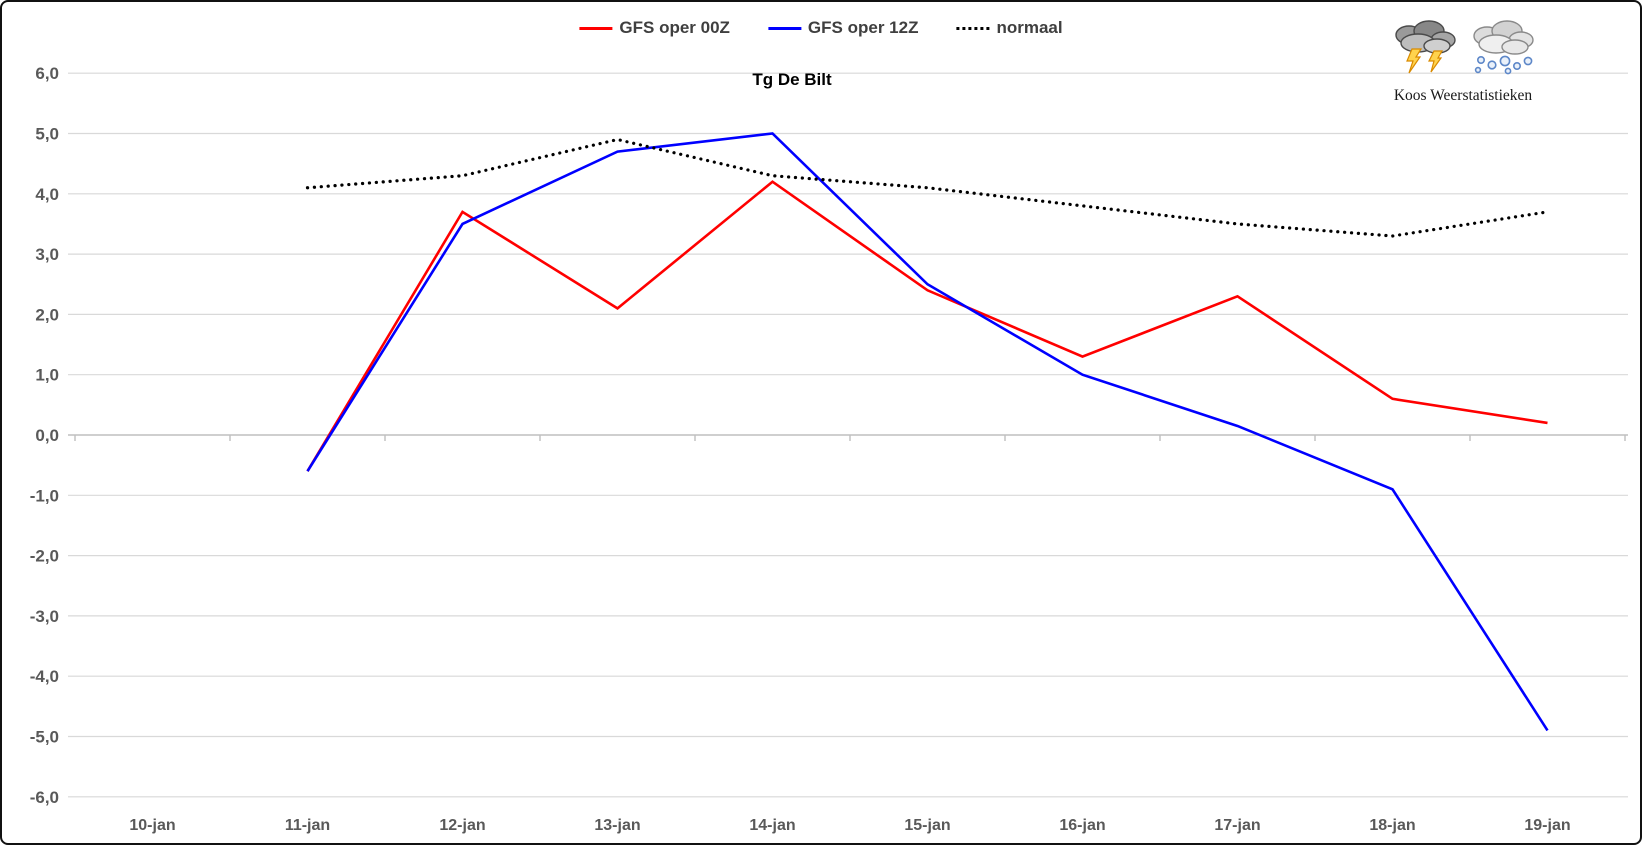 This screenshot has width=1642, height=845. Describe the element at coordinates (47, 435) in the screenshot. I see `y-tick-label: 0,0` at that location.